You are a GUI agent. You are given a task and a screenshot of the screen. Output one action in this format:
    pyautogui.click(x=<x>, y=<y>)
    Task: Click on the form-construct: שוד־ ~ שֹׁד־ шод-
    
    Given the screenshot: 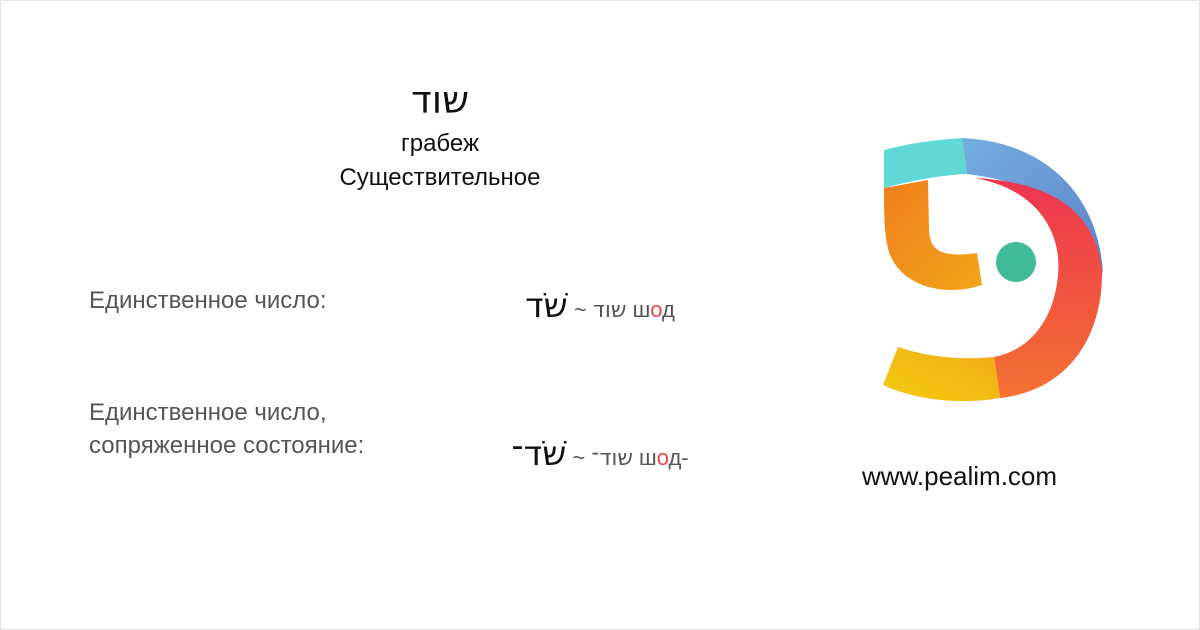 What is the action you would take?
    pyautogui.click(x=600, y=454)
    